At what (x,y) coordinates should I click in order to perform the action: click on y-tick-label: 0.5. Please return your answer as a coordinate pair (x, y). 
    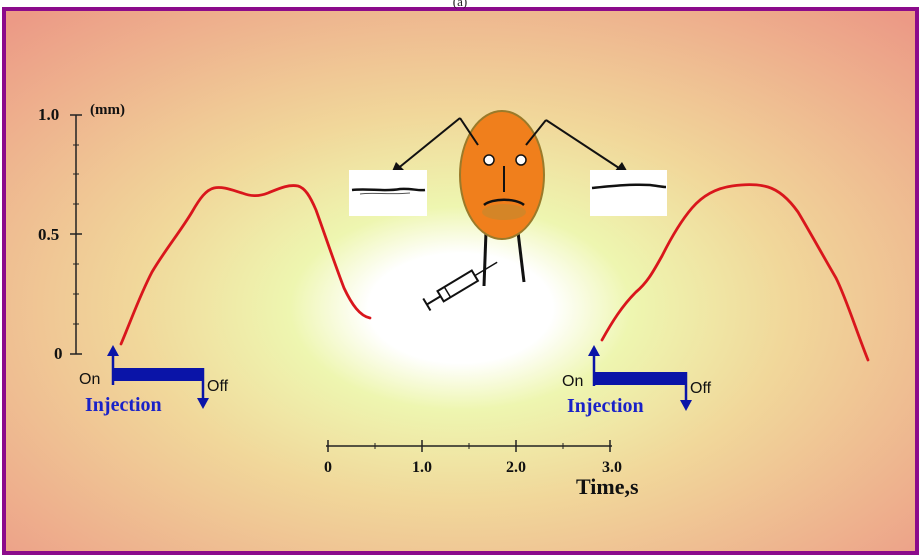
    Looking at the image, I should click on (48, 234).